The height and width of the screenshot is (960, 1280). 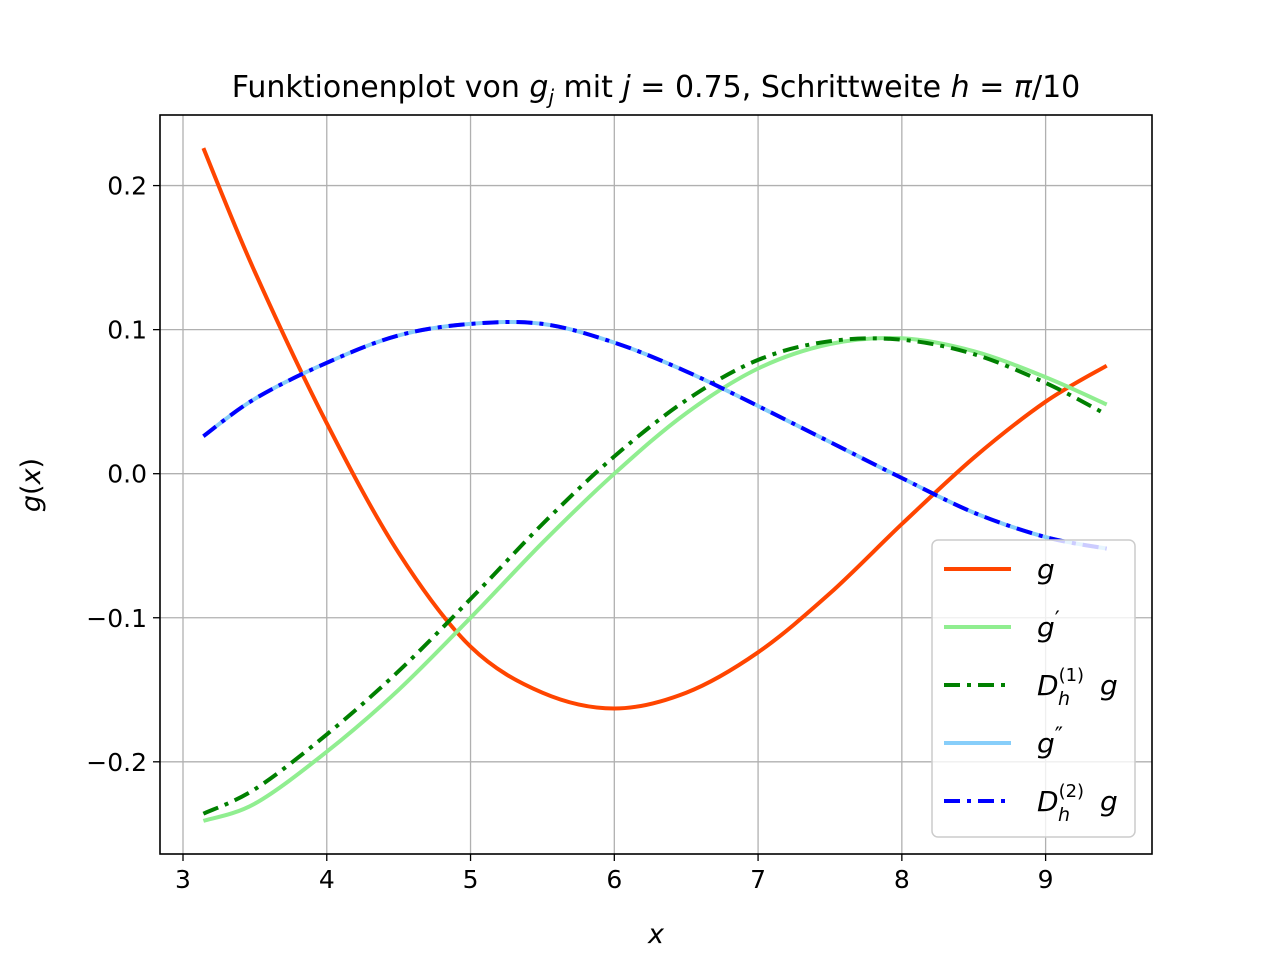 I want to click on y-tick-label: −0.1, so click(x=116, y=618).